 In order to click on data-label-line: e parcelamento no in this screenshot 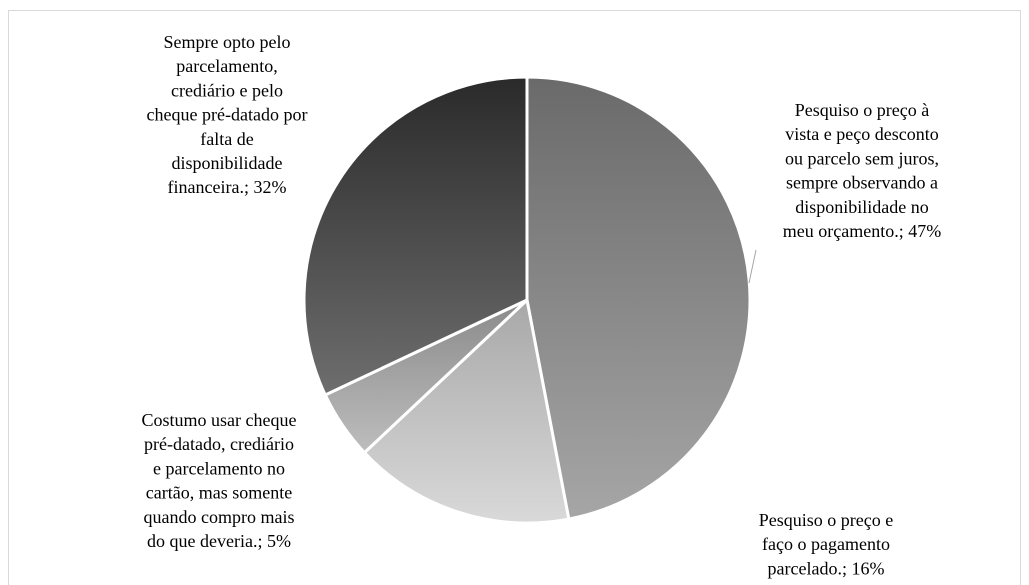, I will do `click(219, 468)`.